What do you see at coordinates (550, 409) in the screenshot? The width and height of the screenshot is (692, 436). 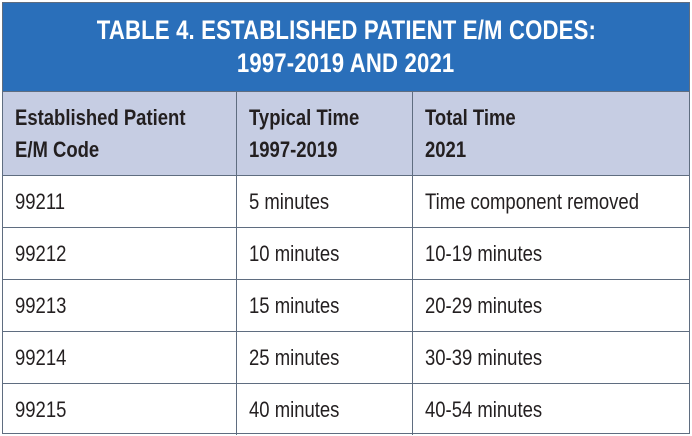 I see `cell-total-time: 40-54 minutes` at bounding box center [550, 409].